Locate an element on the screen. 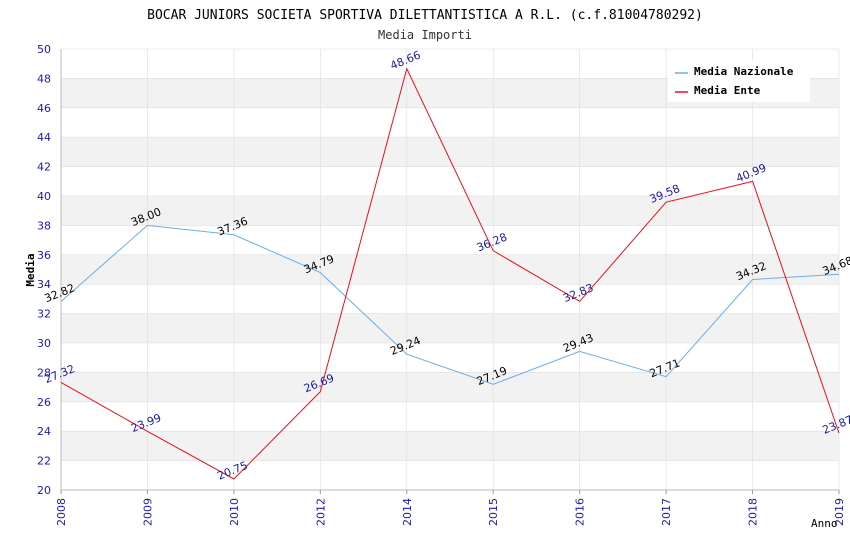 Image resolution: width=850 pixels, height=550 pixels. data-label: 20.75 is located at coordinates (233, 471).